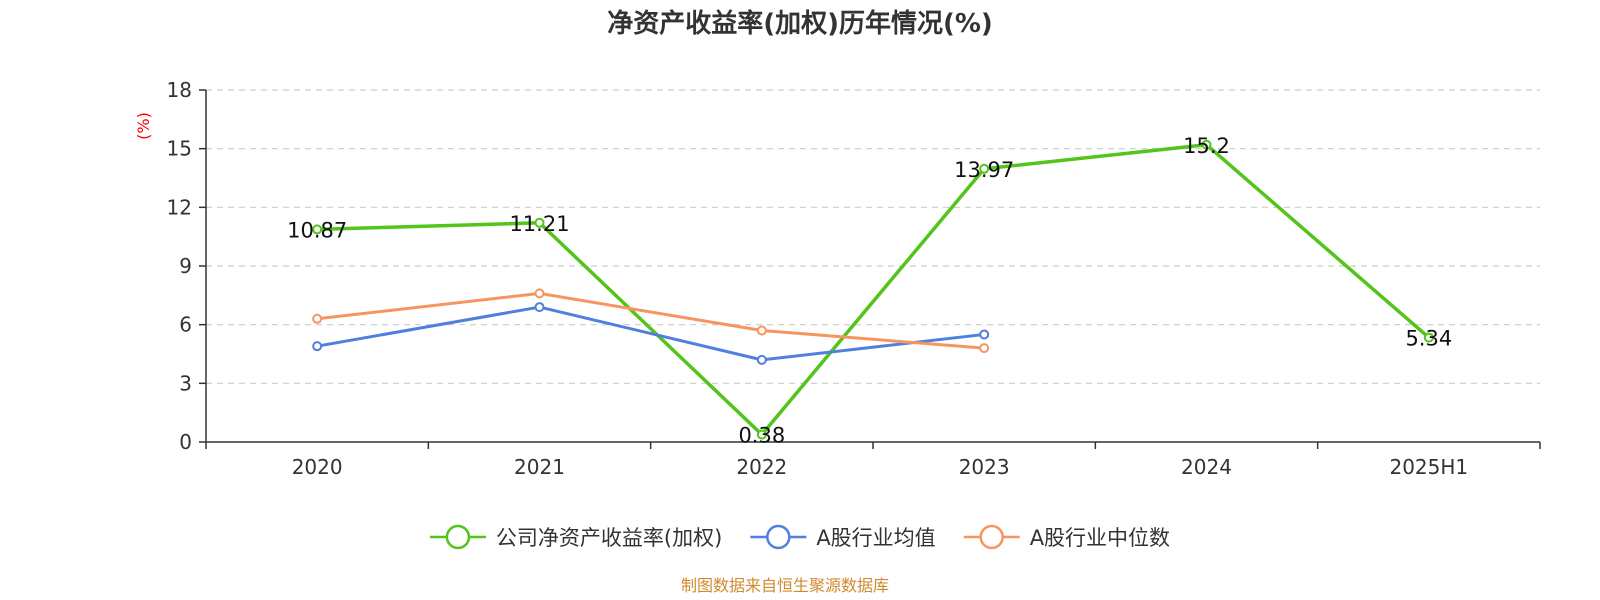 This screenshot has width=1600, height=600. I want to click on y-tick-label: 3, so click(185, 383).